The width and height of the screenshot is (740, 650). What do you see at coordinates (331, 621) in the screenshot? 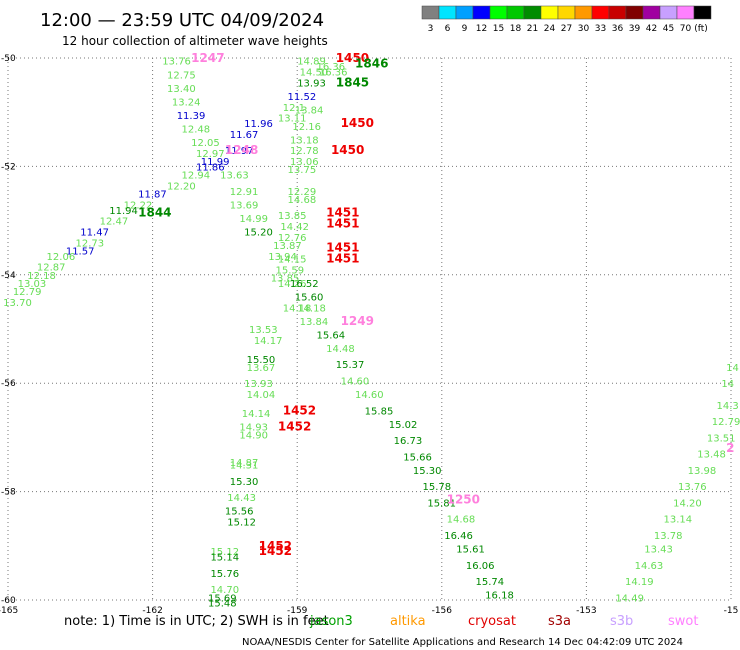
I see `satellite-name: jason3` at bounding box center [331, 621].